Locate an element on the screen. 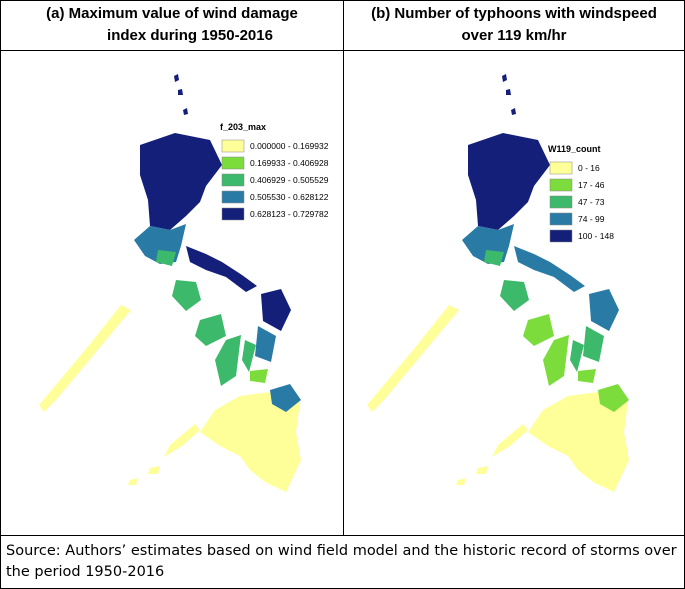 Image resolution: width=685 pixels, height=589 pixels. legend-title: W119_count is located at coordinates (574, 149).